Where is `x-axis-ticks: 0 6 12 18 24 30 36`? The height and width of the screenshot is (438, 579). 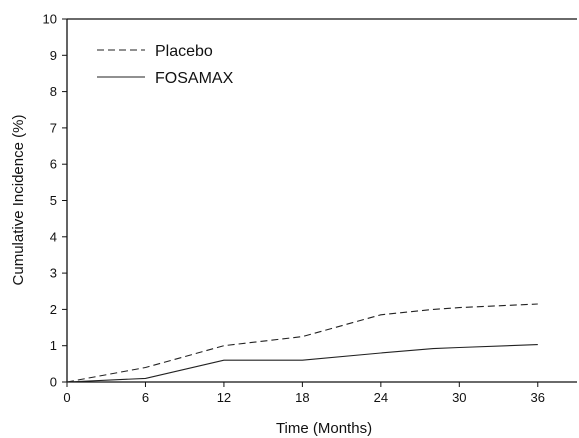
x-axis-ticks: 0 6 12 18 24 30 36 is located at coordinates (304, 393).